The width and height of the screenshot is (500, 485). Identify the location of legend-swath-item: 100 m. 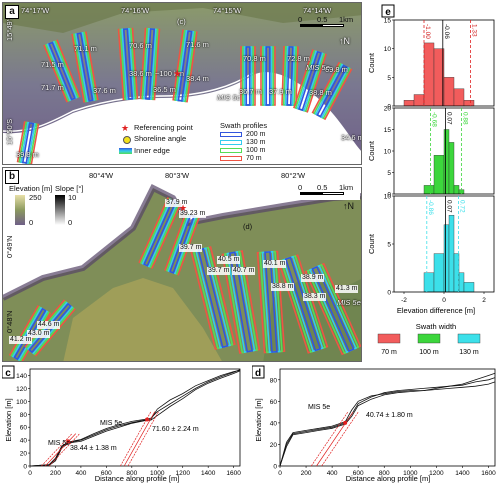
(242, 151).